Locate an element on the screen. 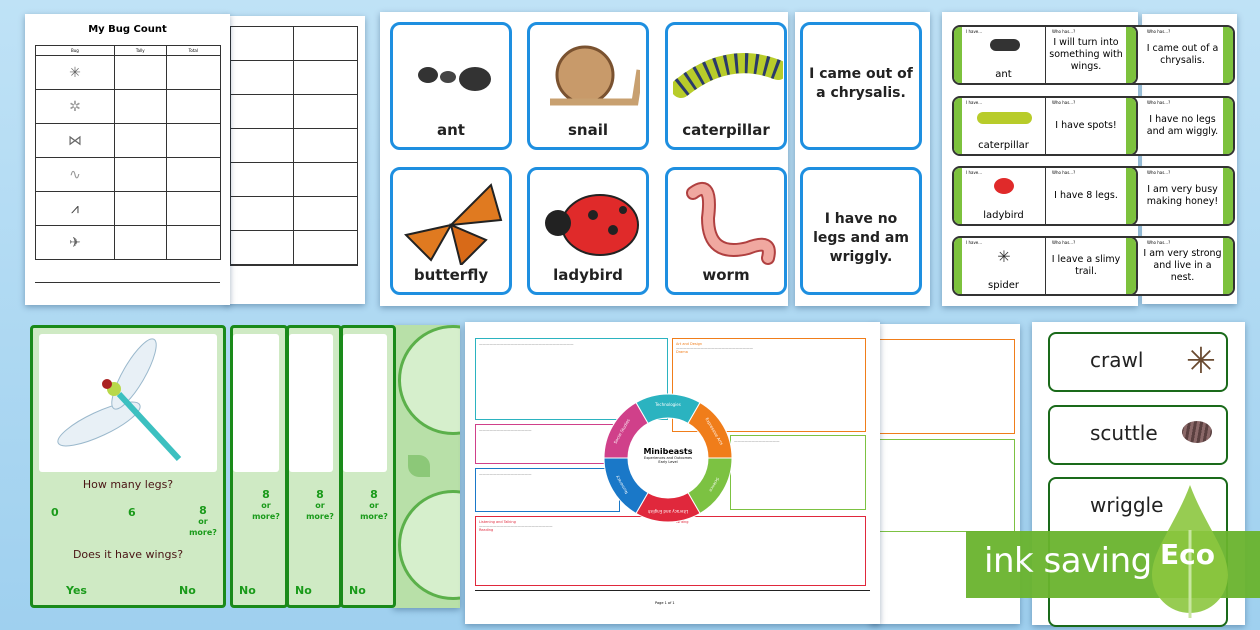 This screenshot has height=630, width=1260. worm-icon is located at coordinates (731, 223).